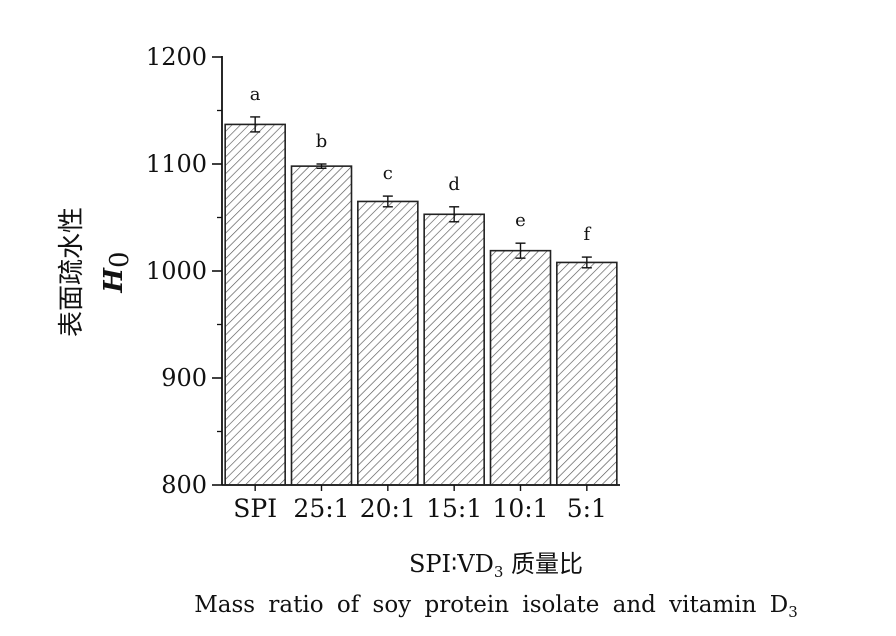 Image resolution: width=896 pixels, height=636 pixels. Describe the element at coordinates (255, 508) in the screenshot. I see `x-tick-label-SPI: SPI` at that location.